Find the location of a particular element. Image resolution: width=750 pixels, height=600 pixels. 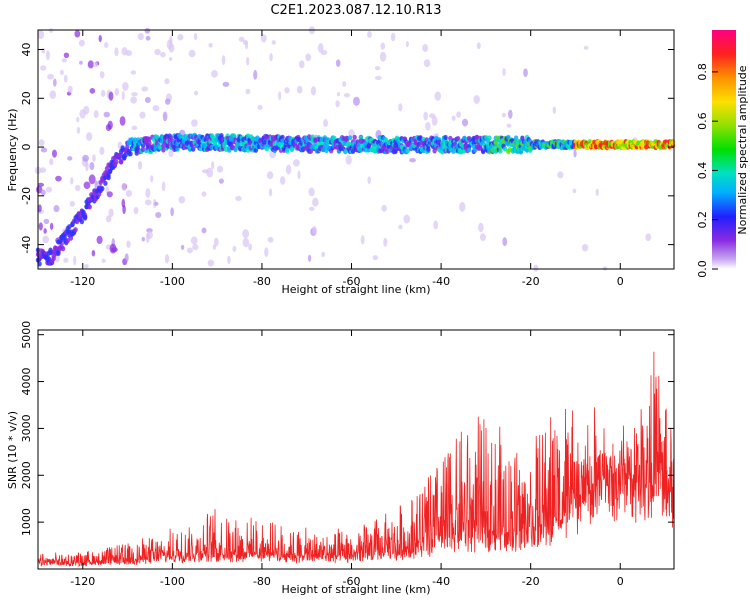

y-tick-label: 1000 is located at coordinates (26, 522).